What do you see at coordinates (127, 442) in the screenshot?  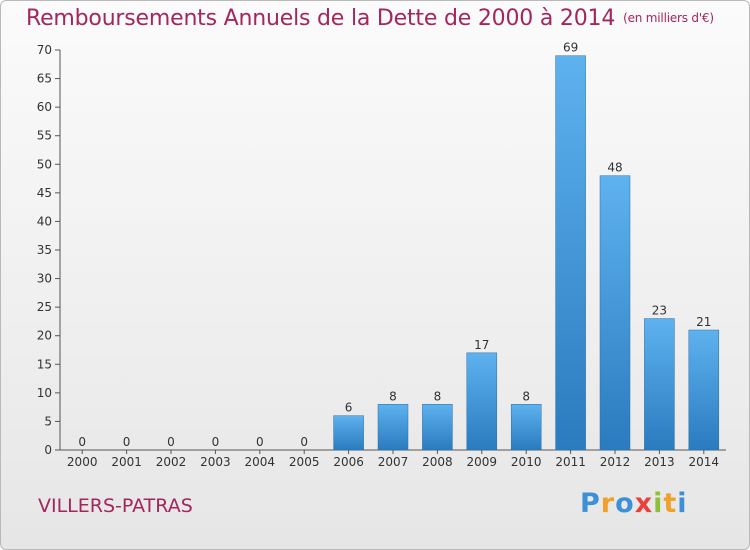 I see `data-label-2001: 0` at bounding box center [127, 442].